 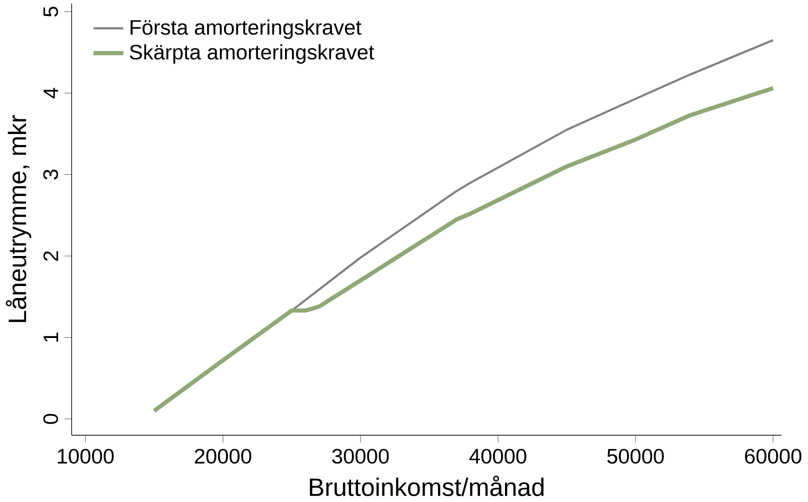 What do you see at coordinates (50, 256) in the screenshot?
I see `y-tick-label: 2` at bounding box center [50, 256].